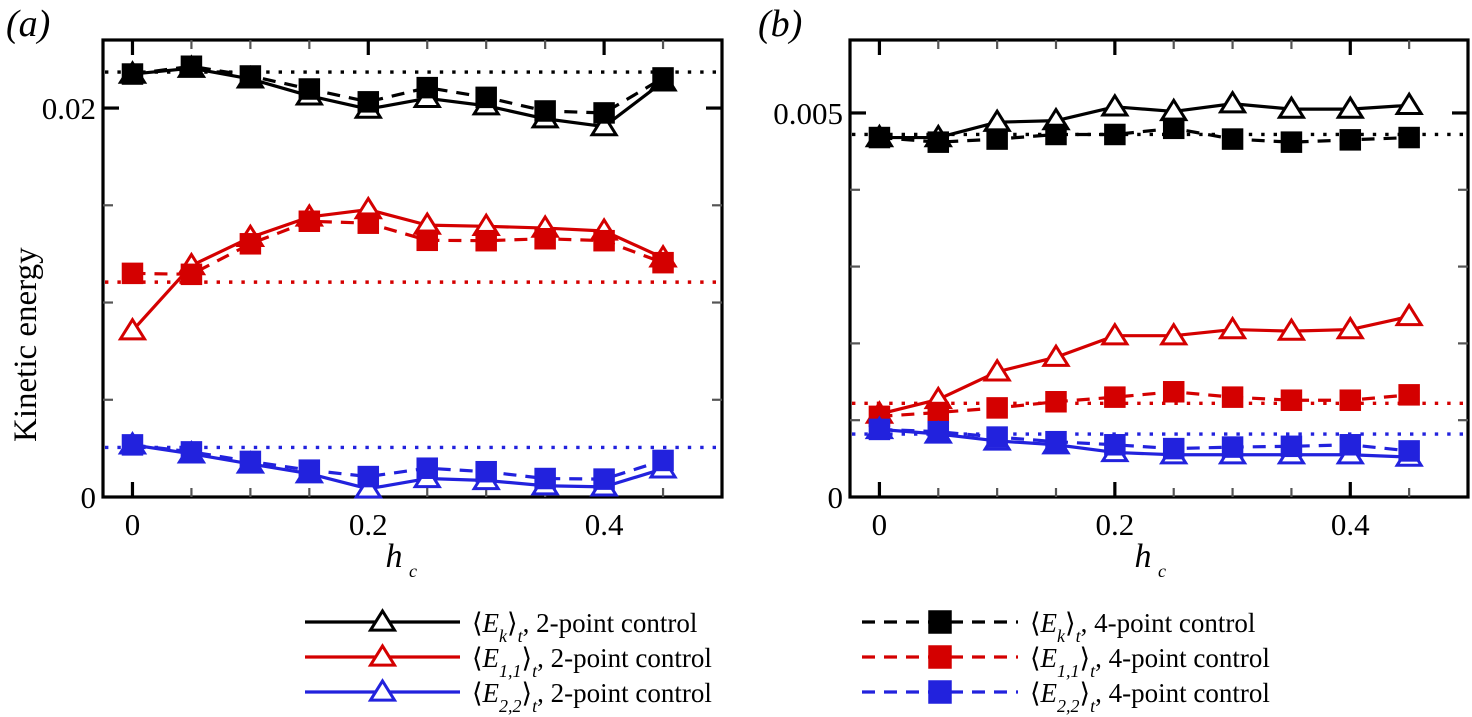 The height and width of the screenshot is (717, 1472). Describe the element at coordinates (1068, 706) in the screenshot. I see `legend-sym-sub-e22-4pt: 2,2` at that location.